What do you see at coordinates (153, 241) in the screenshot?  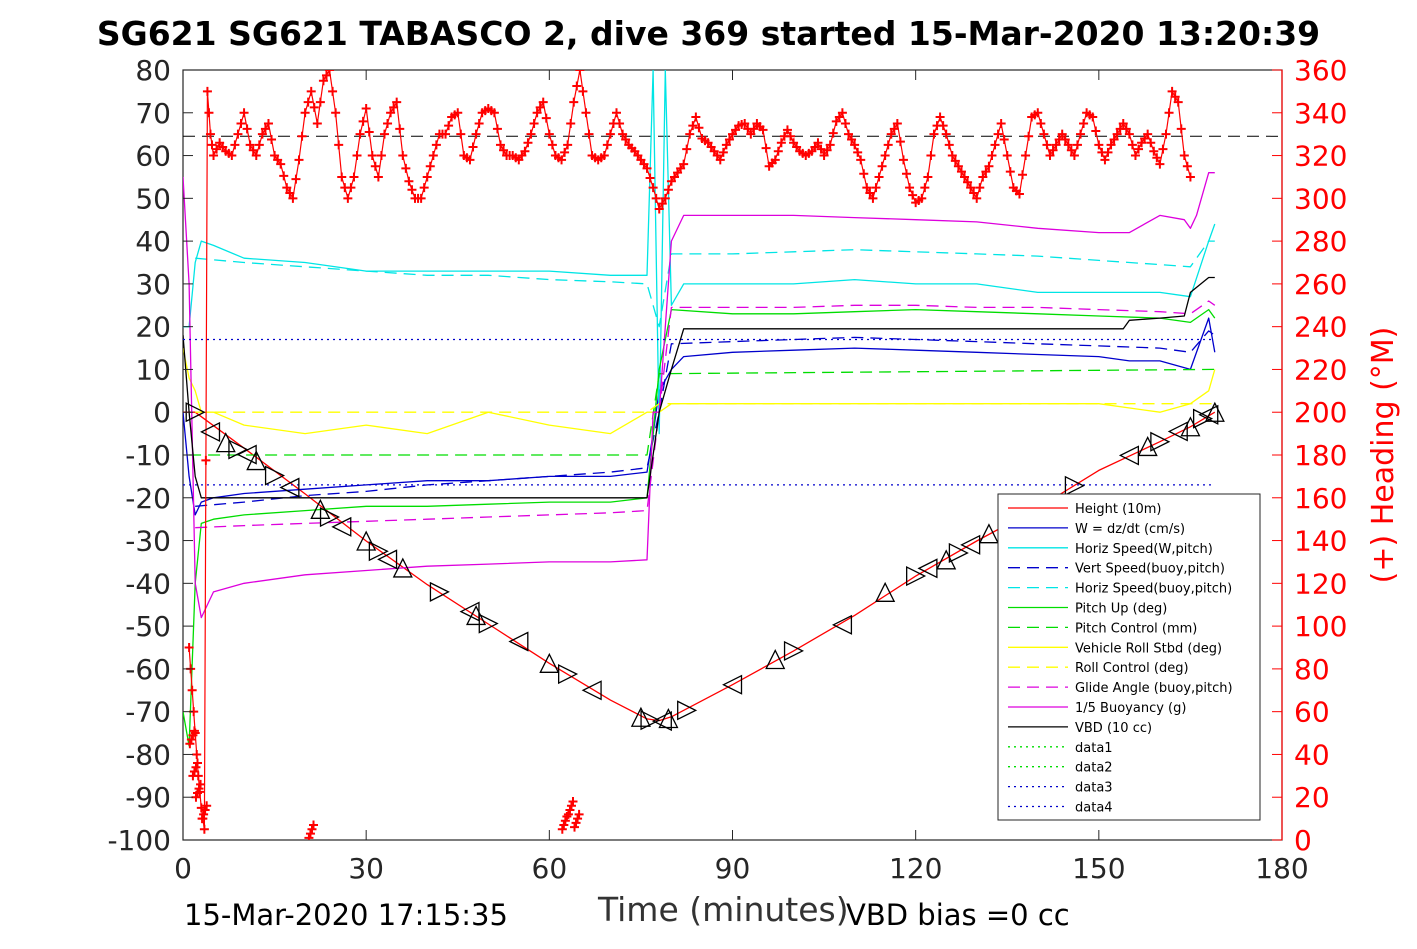 I see `y-tick-label: 40` at bounding box center [153, 241].